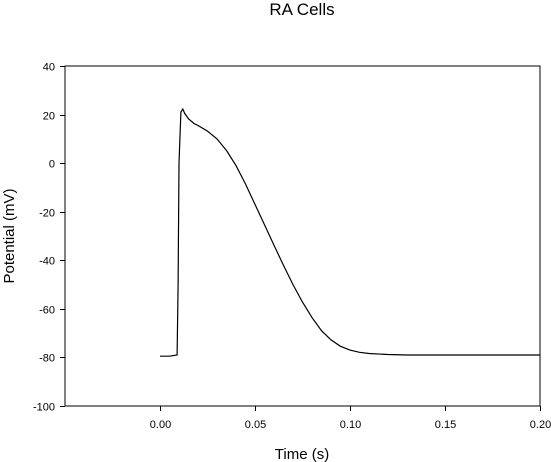 The width and height of the screenshot is (551, 462). What do you see at coordinates (49, 68) in the screenshot?
I see `y-tick-label: 40` at bounding box center [49, 68].